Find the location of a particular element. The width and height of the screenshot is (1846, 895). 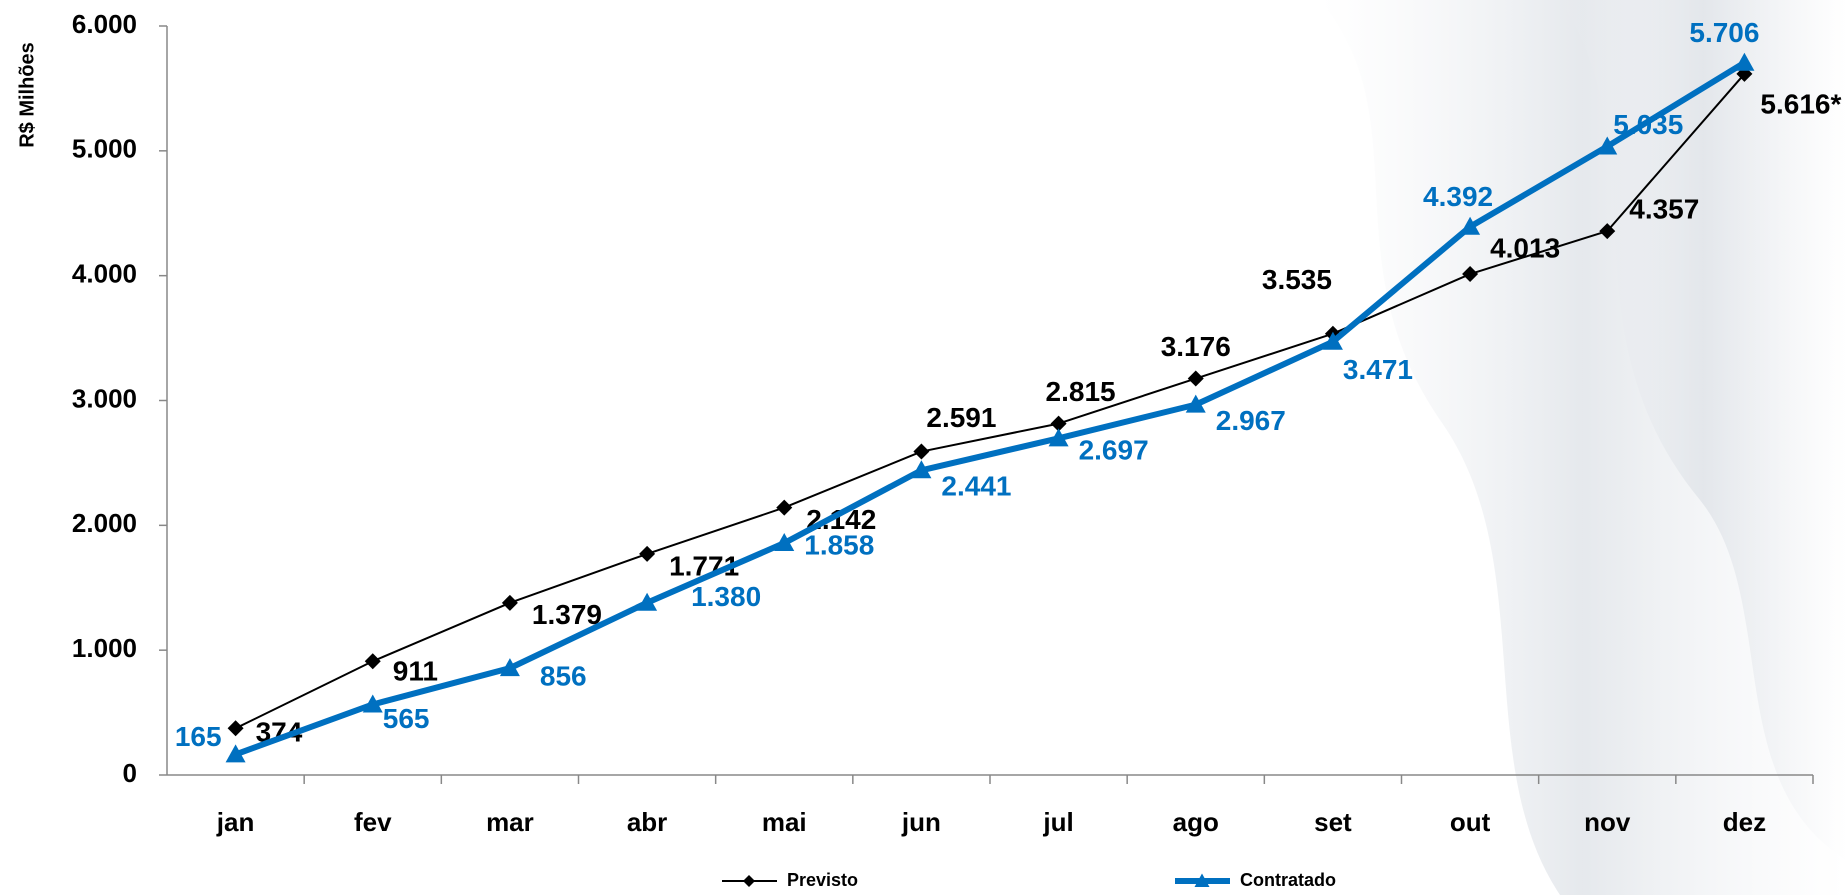

x-tick-label: mai is located at coordinates (784, 822).